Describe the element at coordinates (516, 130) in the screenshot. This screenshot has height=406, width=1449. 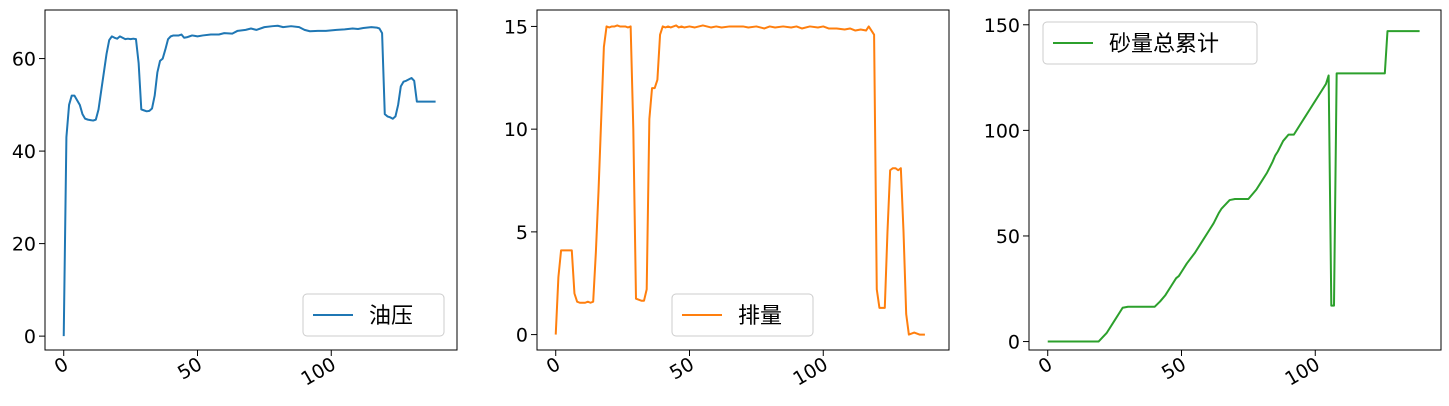
I see `y-tick-label: 10` at that location.